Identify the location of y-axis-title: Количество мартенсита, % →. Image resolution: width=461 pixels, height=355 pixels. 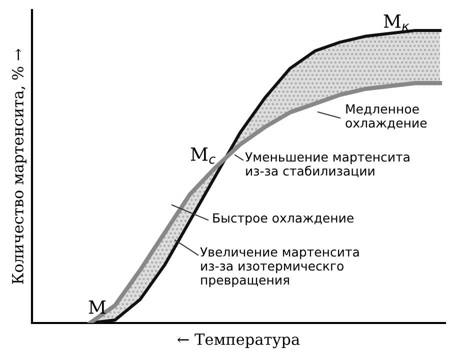
(19, 166).